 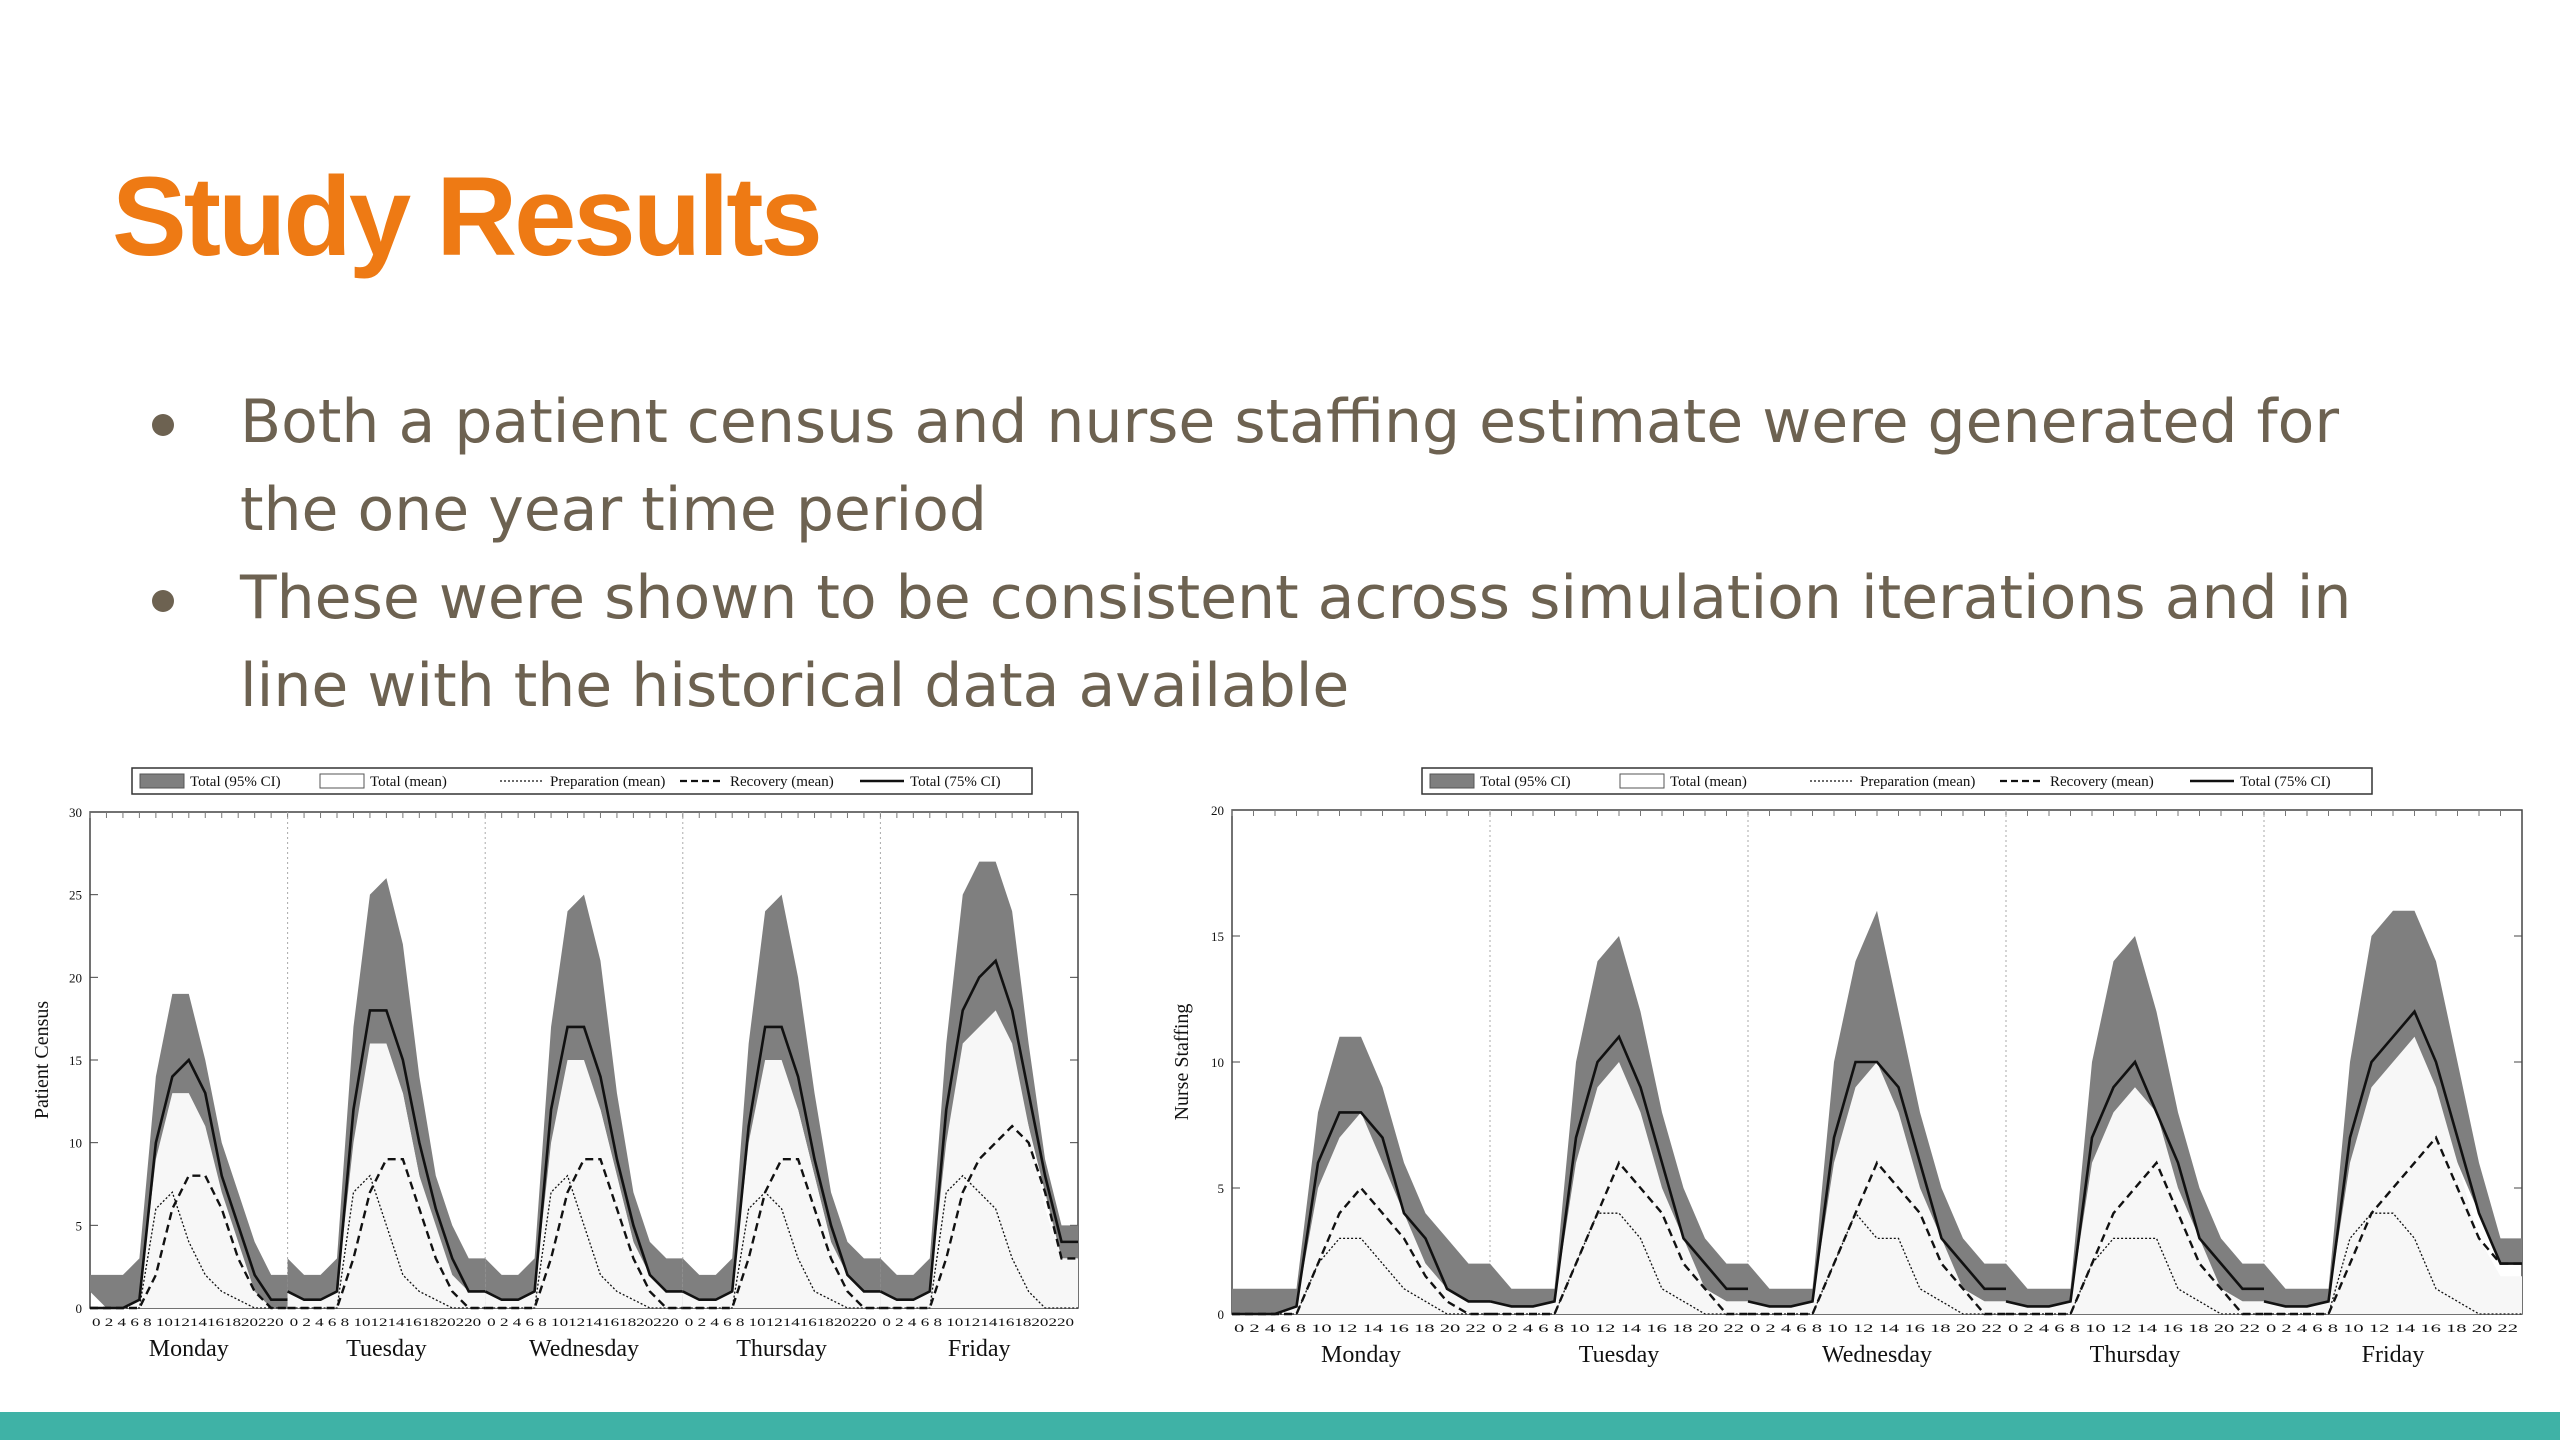 What do you see at coordinates (1182, 1062) in the screenshot?
I see `y-axis-label: Nurse Staffing` at bounding box center [1182, 1062].